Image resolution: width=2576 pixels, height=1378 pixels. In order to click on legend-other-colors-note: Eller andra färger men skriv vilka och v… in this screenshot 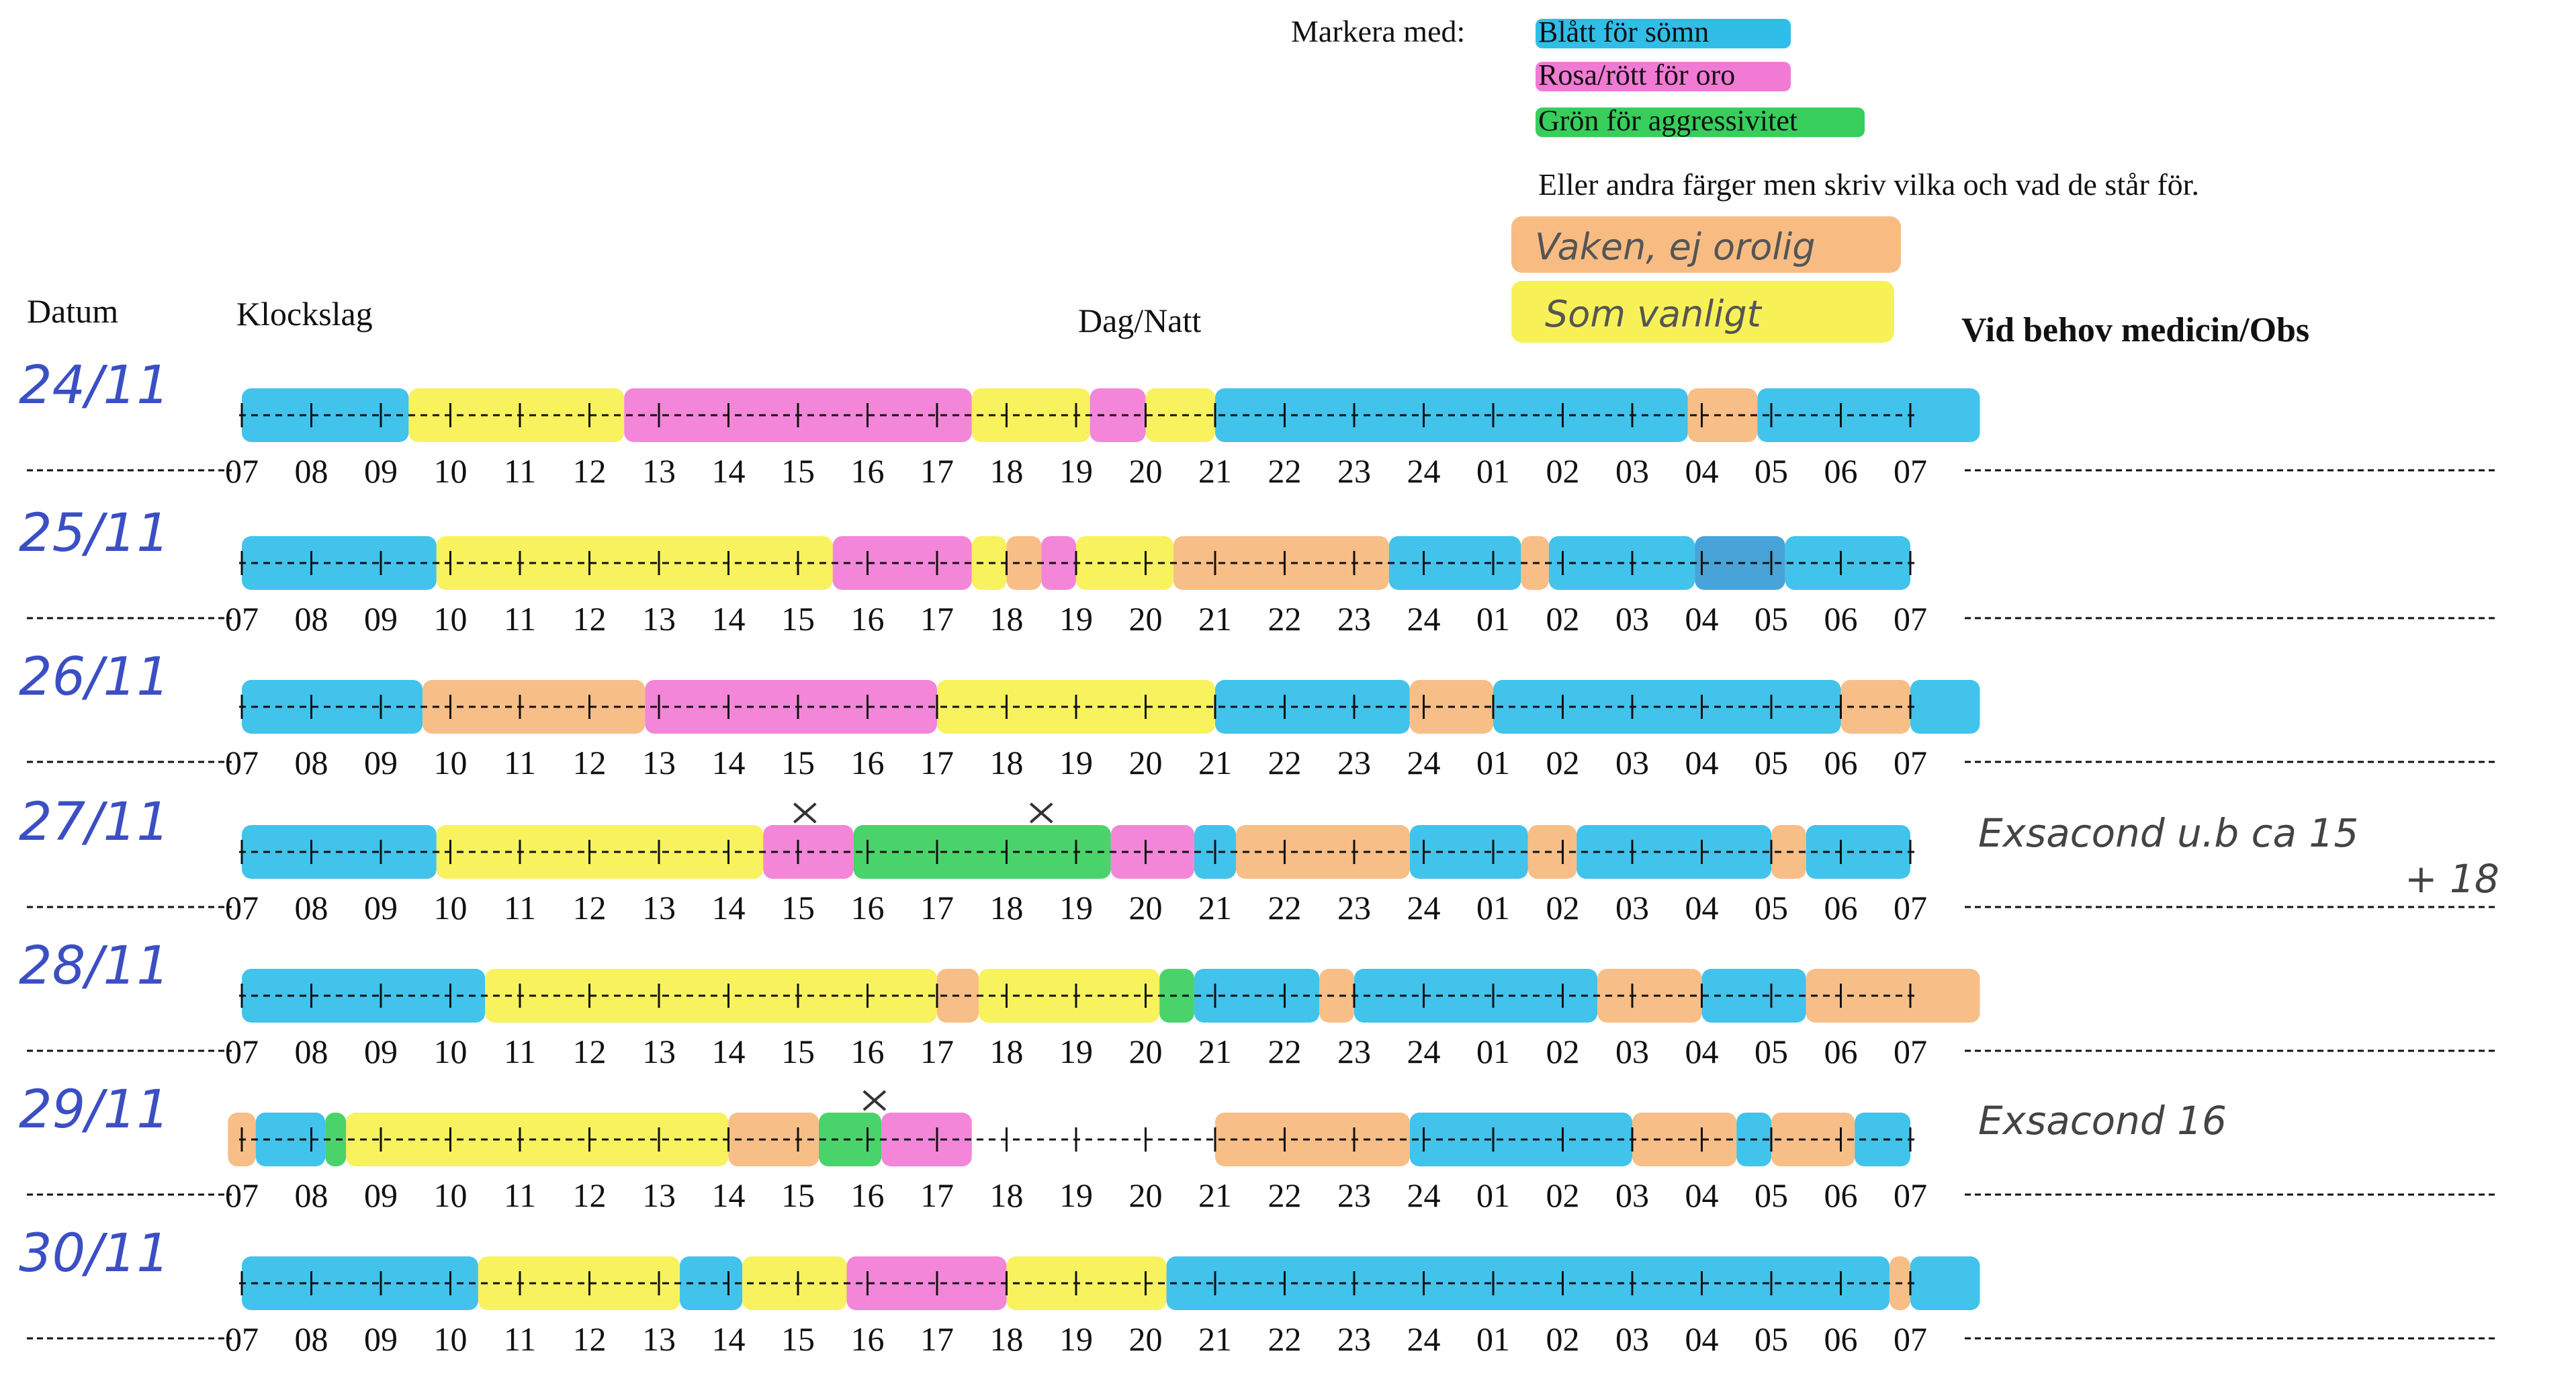, I will do `click(1869, 185)`.